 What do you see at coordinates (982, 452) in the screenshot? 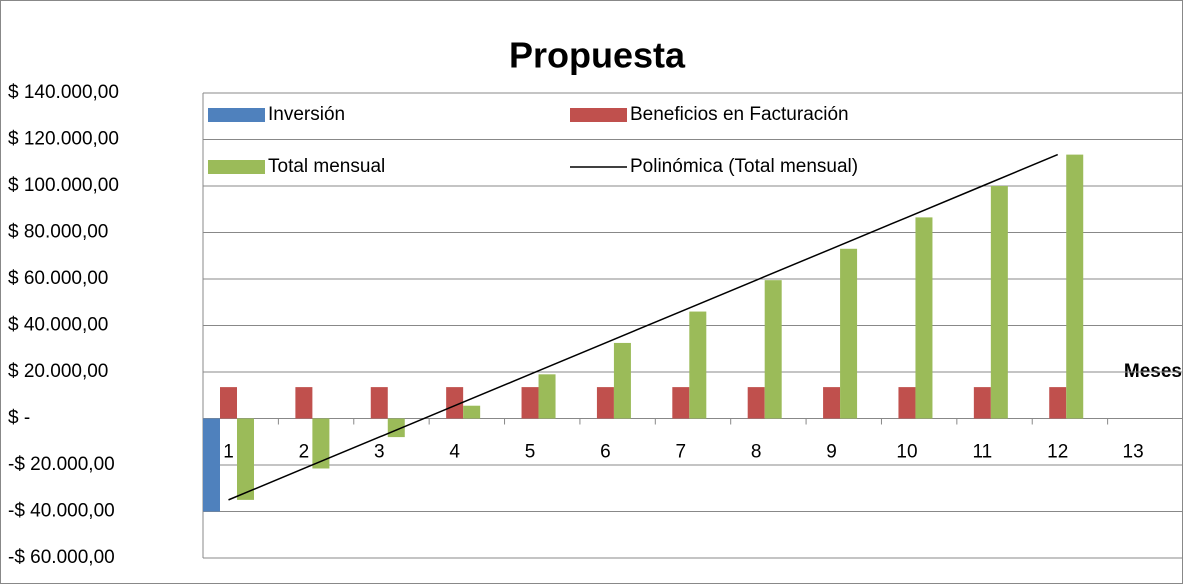
I see `x-tick-label: 11` at bounding box center [982, 452].